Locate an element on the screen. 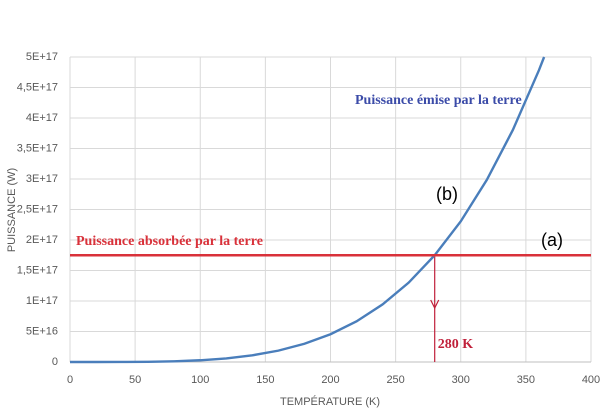 The height and width of the screenshot is (419, 603). series-label: Puissance émise par la terre is located at coordinates (438, 100).